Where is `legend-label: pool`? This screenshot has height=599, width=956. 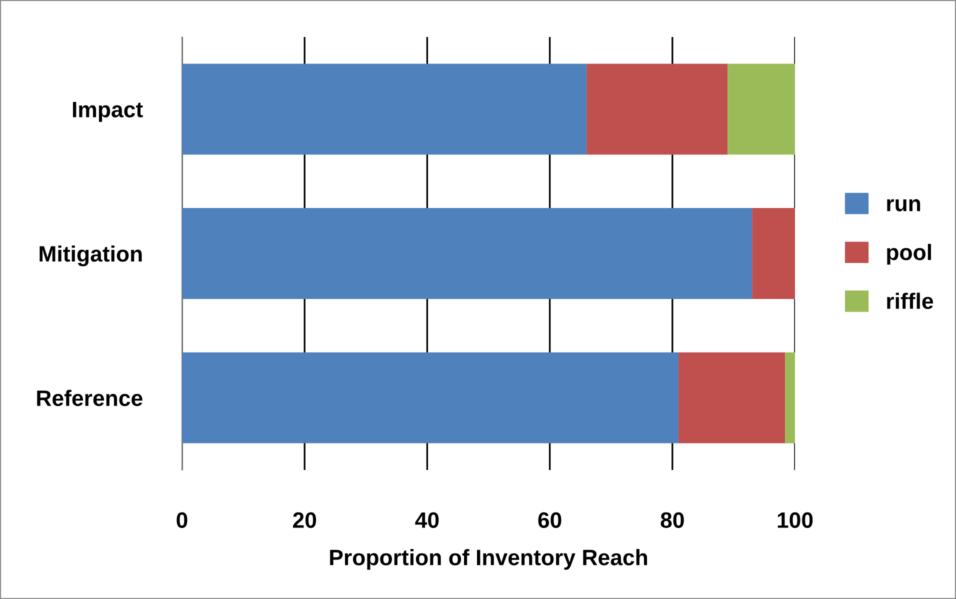
legend-label: pool is located at coordinates (909, 254).